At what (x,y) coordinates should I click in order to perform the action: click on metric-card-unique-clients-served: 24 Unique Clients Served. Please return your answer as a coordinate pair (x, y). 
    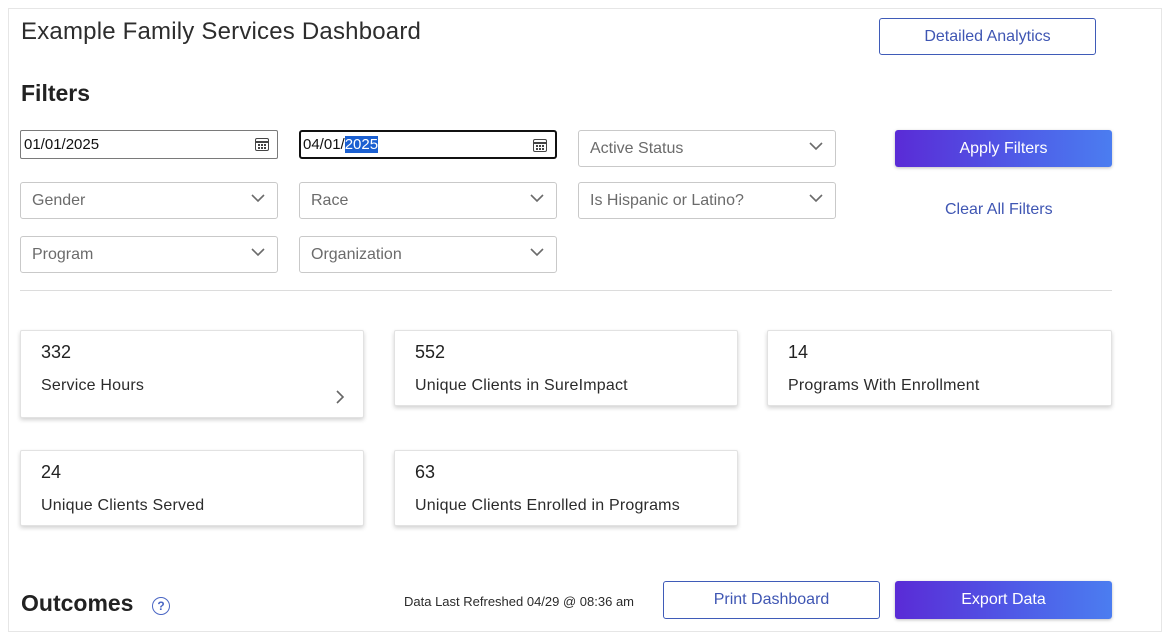
    Looking at the image, I should click on (192, 488).